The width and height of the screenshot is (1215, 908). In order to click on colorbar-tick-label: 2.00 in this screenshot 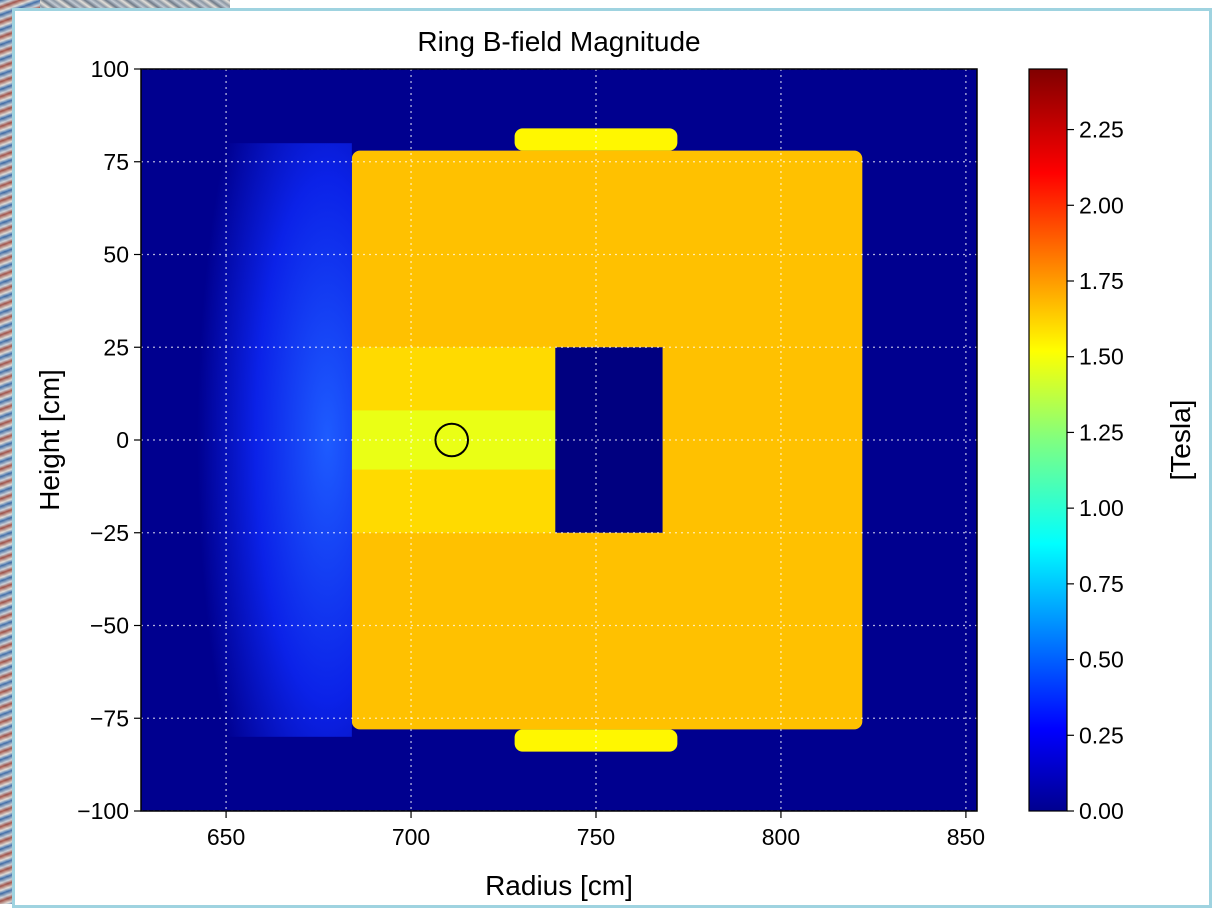, I will do `click(1101, 205)`.